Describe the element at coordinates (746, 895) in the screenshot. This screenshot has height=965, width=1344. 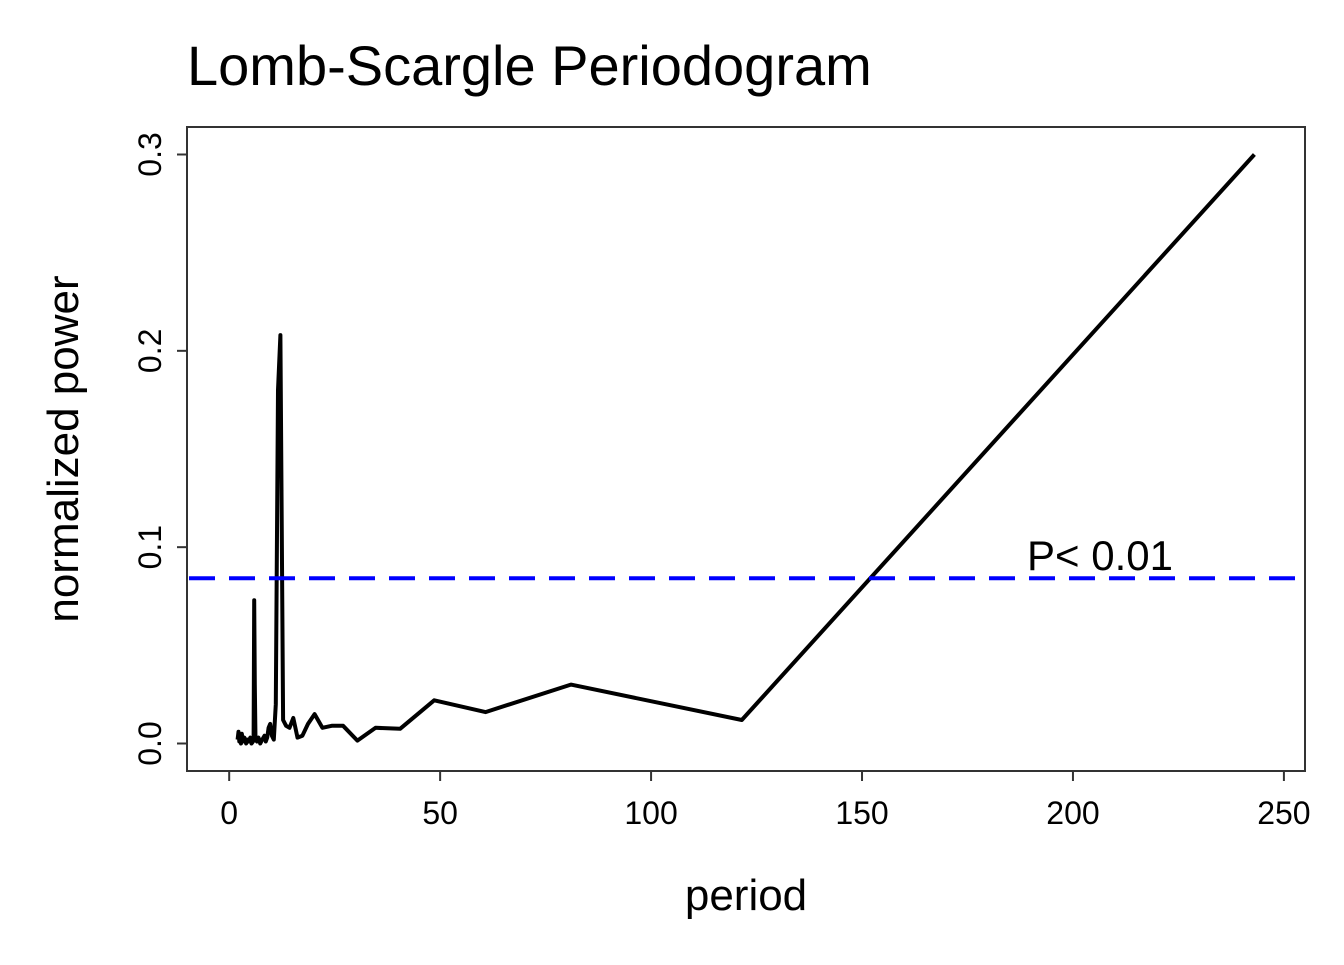
I see `x-axis-label: period` at that location.